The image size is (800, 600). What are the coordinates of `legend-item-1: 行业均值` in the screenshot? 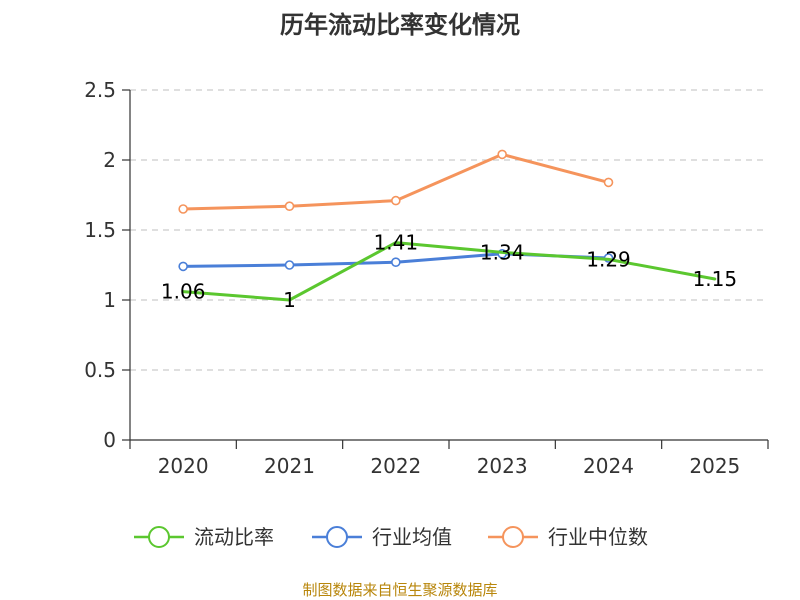 It's located at (382, 537).